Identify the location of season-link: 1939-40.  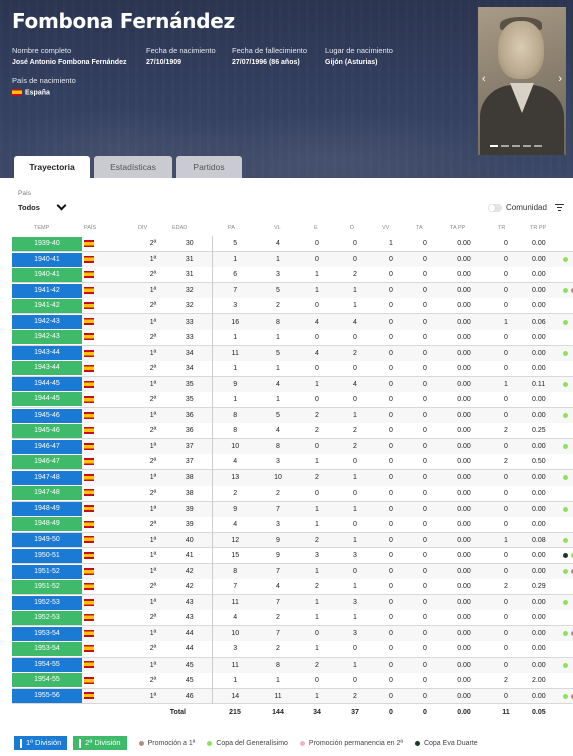
(47, 243).